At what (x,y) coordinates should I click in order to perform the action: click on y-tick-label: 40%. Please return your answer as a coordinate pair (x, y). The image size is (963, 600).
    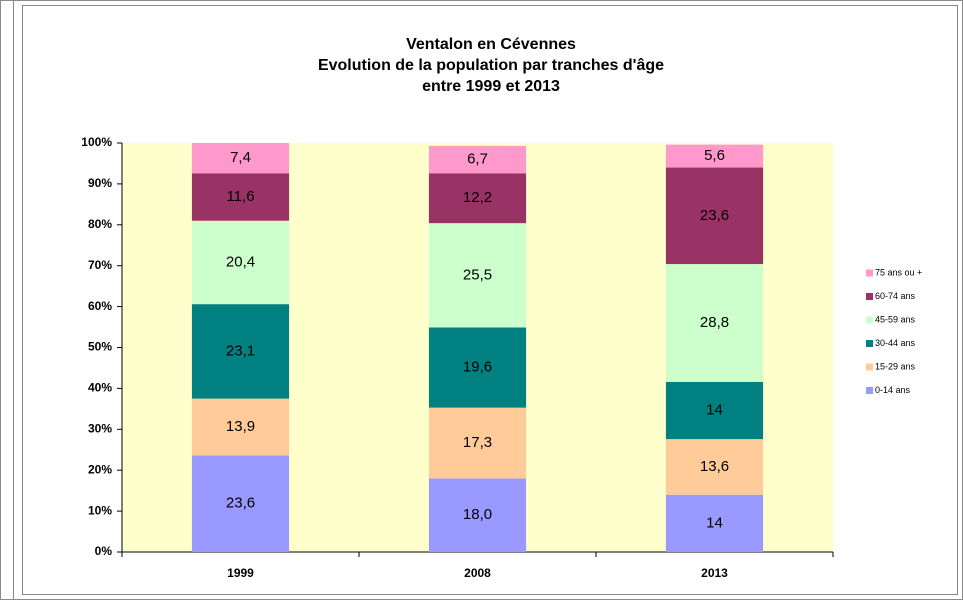
    Looking at the image, I should click on (100, 388).